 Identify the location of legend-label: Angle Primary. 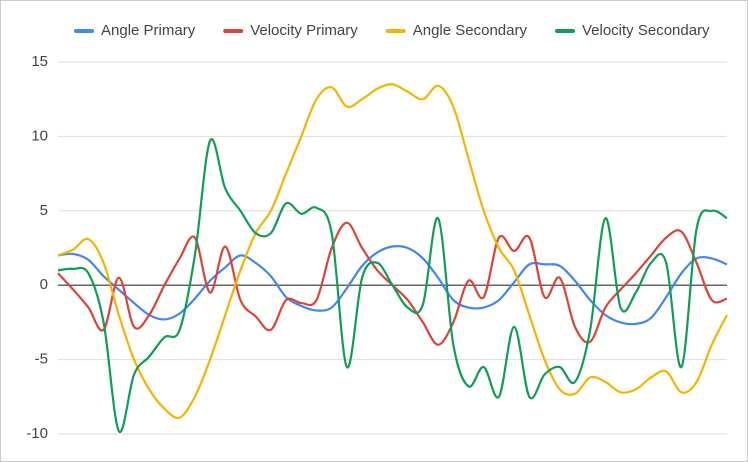
(148, 30).